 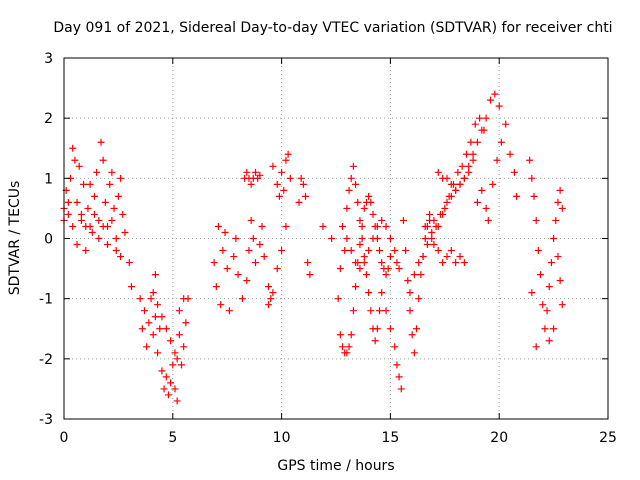 I want to click on y-tick-label: 0, so click(x=48, y=240).